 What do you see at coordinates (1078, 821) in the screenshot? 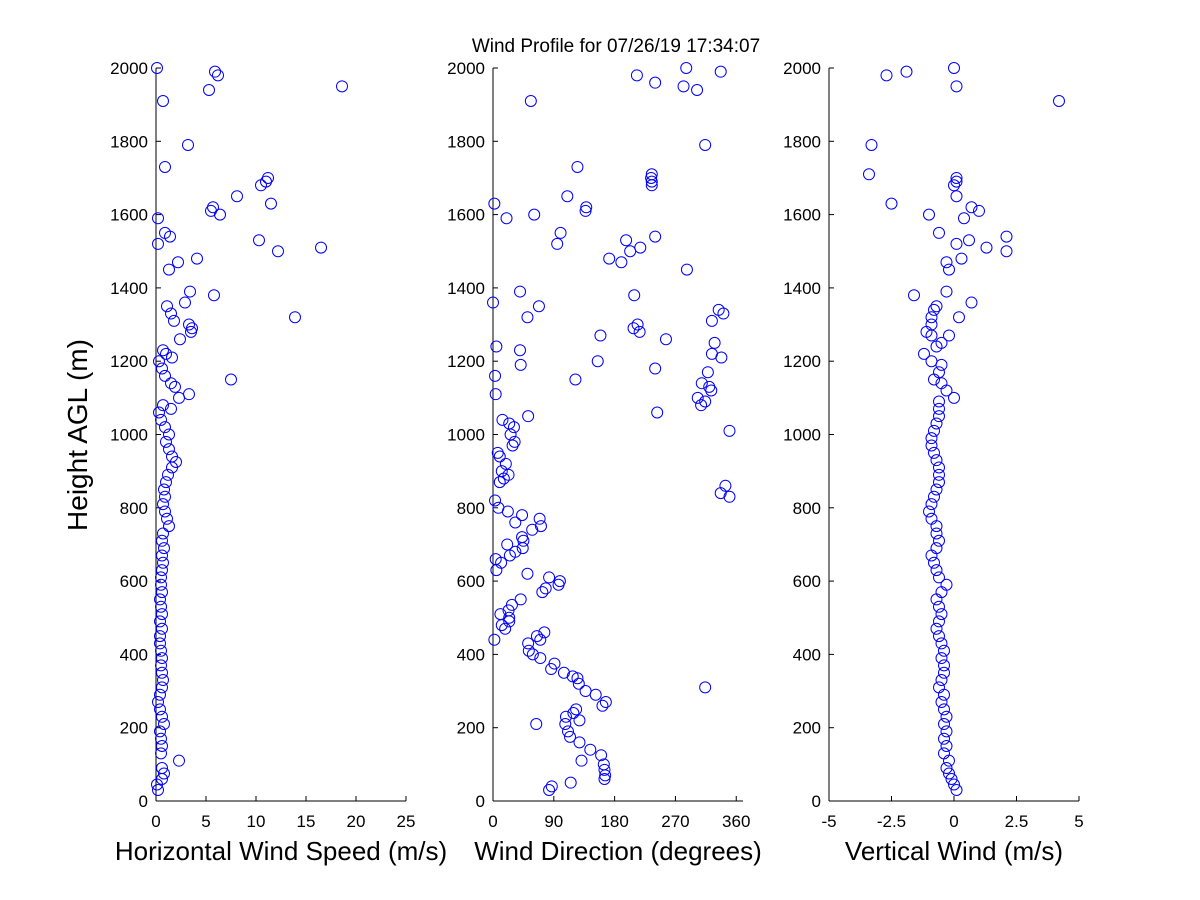
I see `x-tick-label-vertical: 5` at bounding box center [1078, 821].